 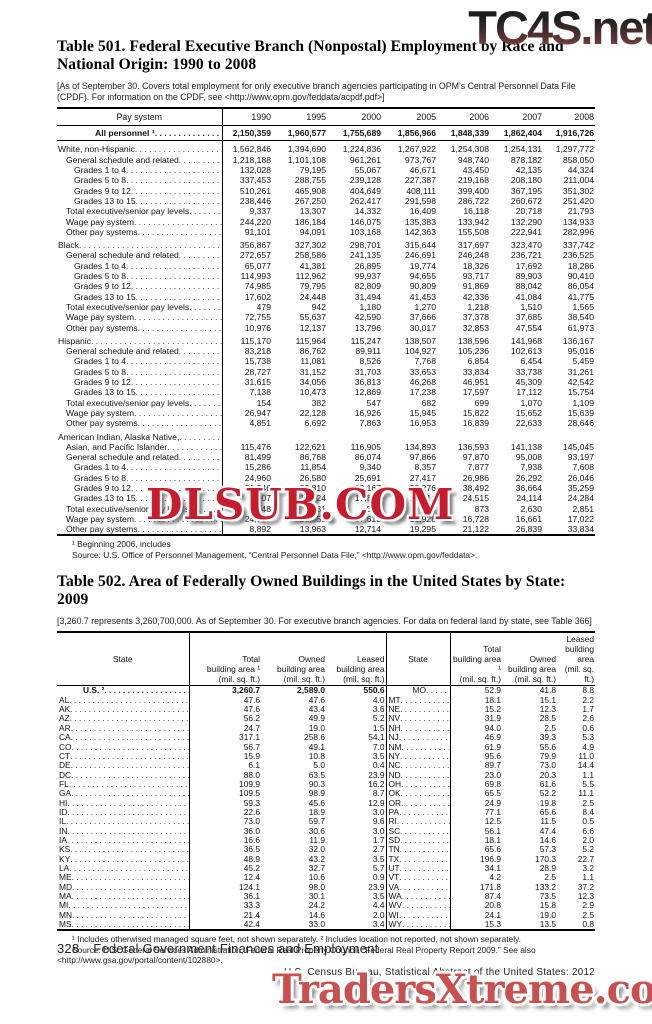 What do you see at coordinates (588, 802) in the screenshot?
I see `cell-value: 2.5` at bounding box center [588, 802].